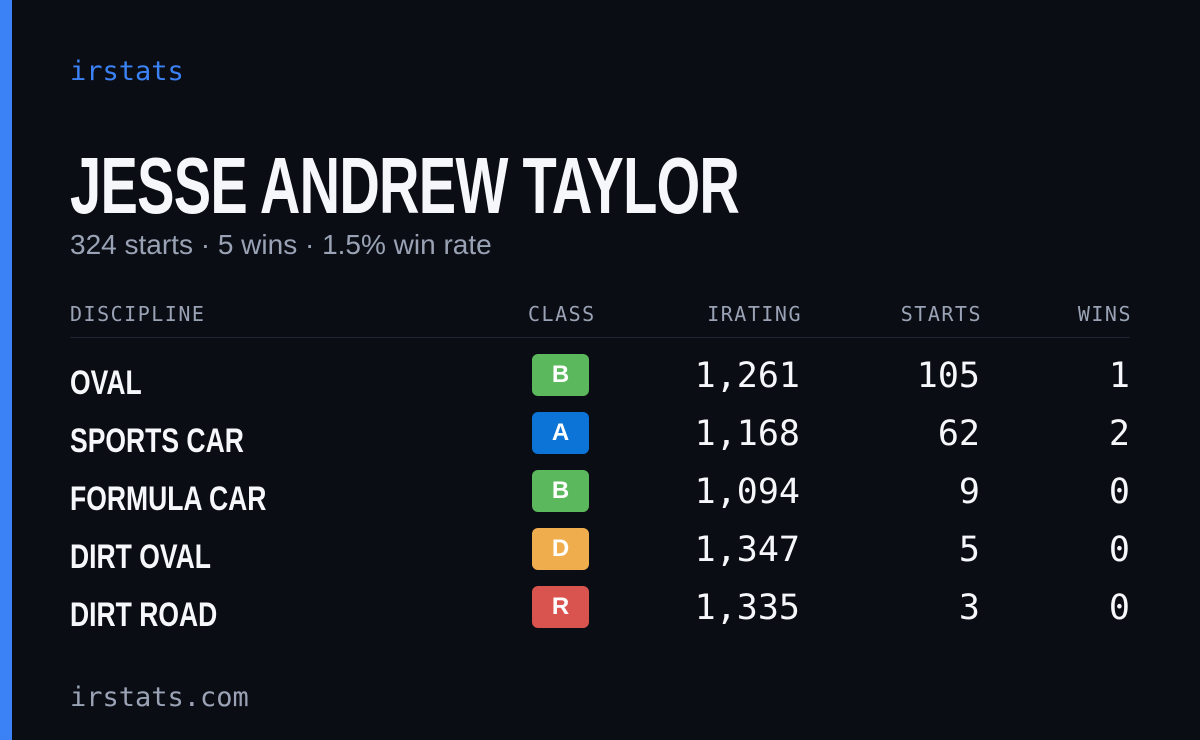  What do you see at coordinates (747, 608) in the screenshot?
I see `irating-value: 1,335` at bounding box center [747, 608].